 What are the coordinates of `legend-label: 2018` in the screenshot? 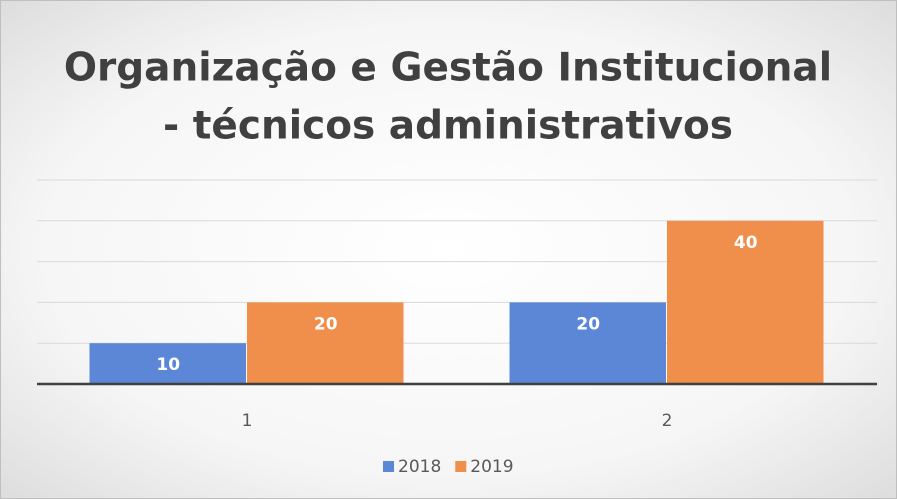 It's located at (419, 467).